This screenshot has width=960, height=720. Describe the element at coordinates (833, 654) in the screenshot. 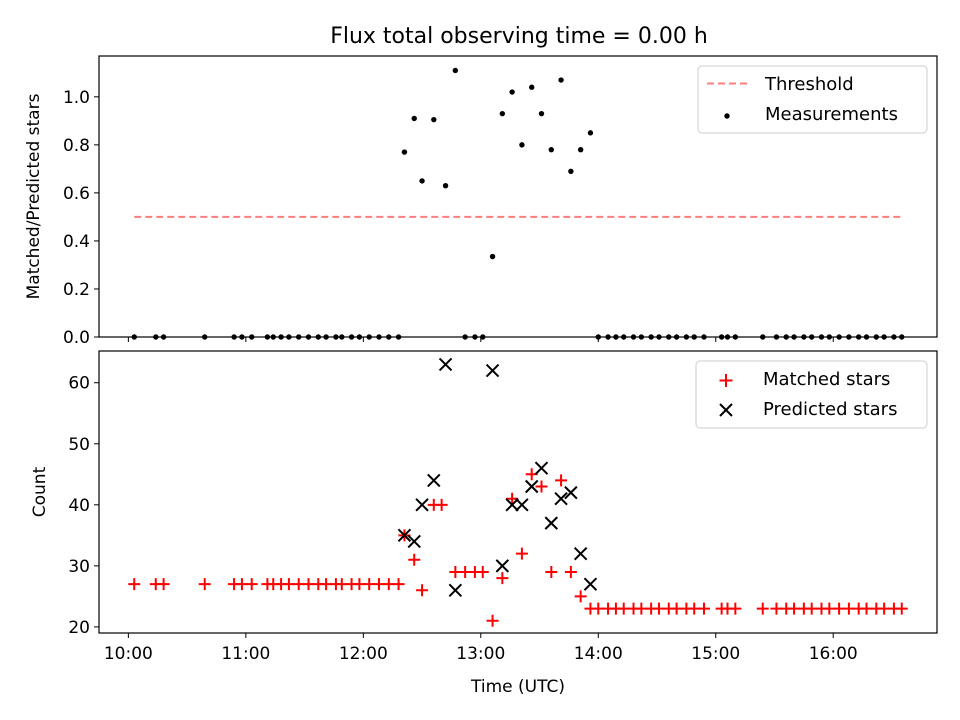

I see `bottom-x-tick-label: 16:00` at that location.